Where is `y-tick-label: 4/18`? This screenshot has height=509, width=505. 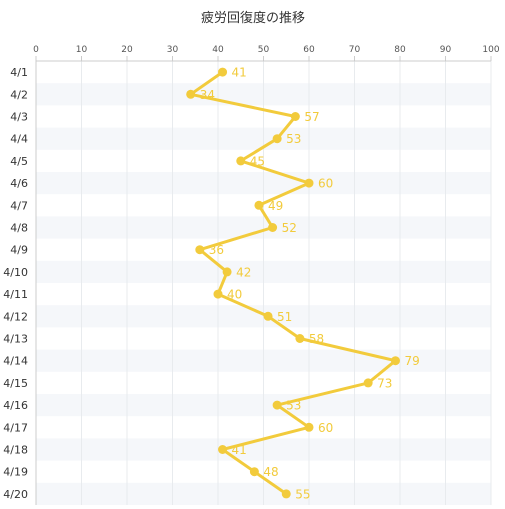 y-tick-label: 4/18 is located at coordinates (15, 450).